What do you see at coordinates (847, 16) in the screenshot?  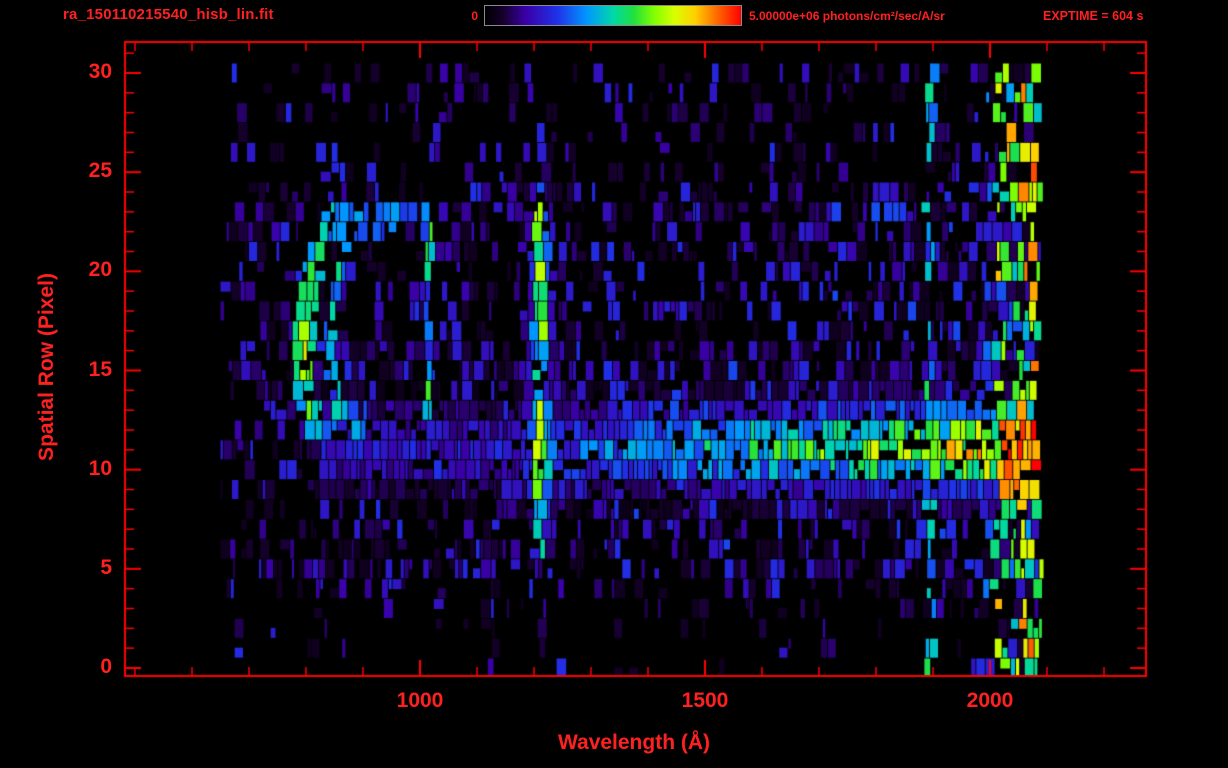 I see `colorbar-max-label: 5.00000e+06 photons/cm²/sec/A/sr` at bounding box center [847, 16].